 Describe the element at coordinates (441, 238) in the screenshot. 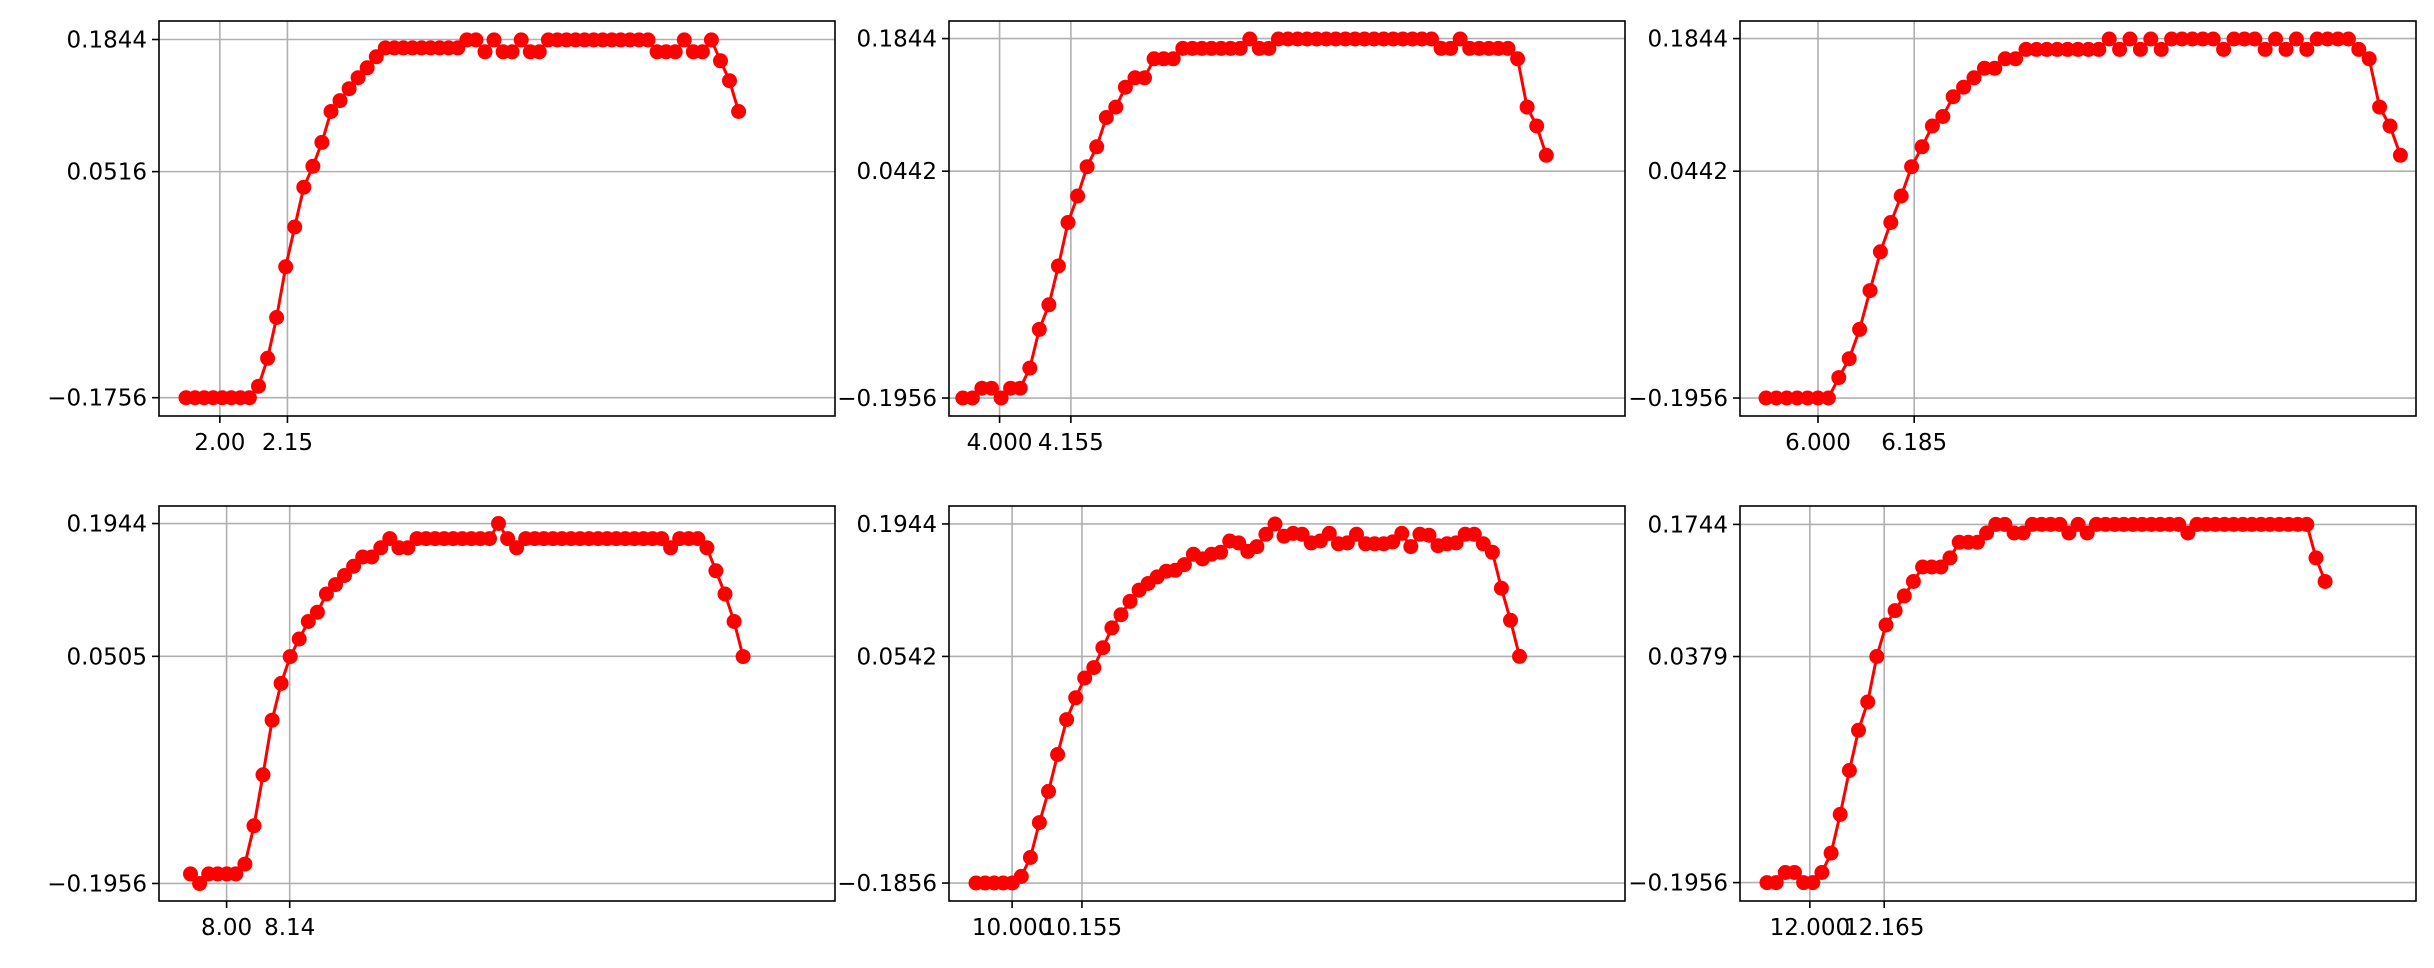

I see `chart-panel-1: −0.1756 0.0516 0.1844 2.00 2.15` at that location.